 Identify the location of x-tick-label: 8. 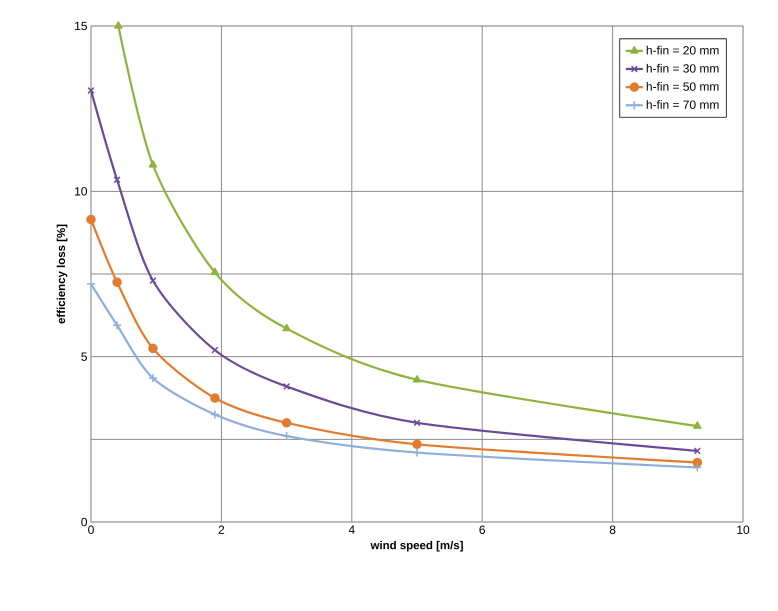
(613, 530).